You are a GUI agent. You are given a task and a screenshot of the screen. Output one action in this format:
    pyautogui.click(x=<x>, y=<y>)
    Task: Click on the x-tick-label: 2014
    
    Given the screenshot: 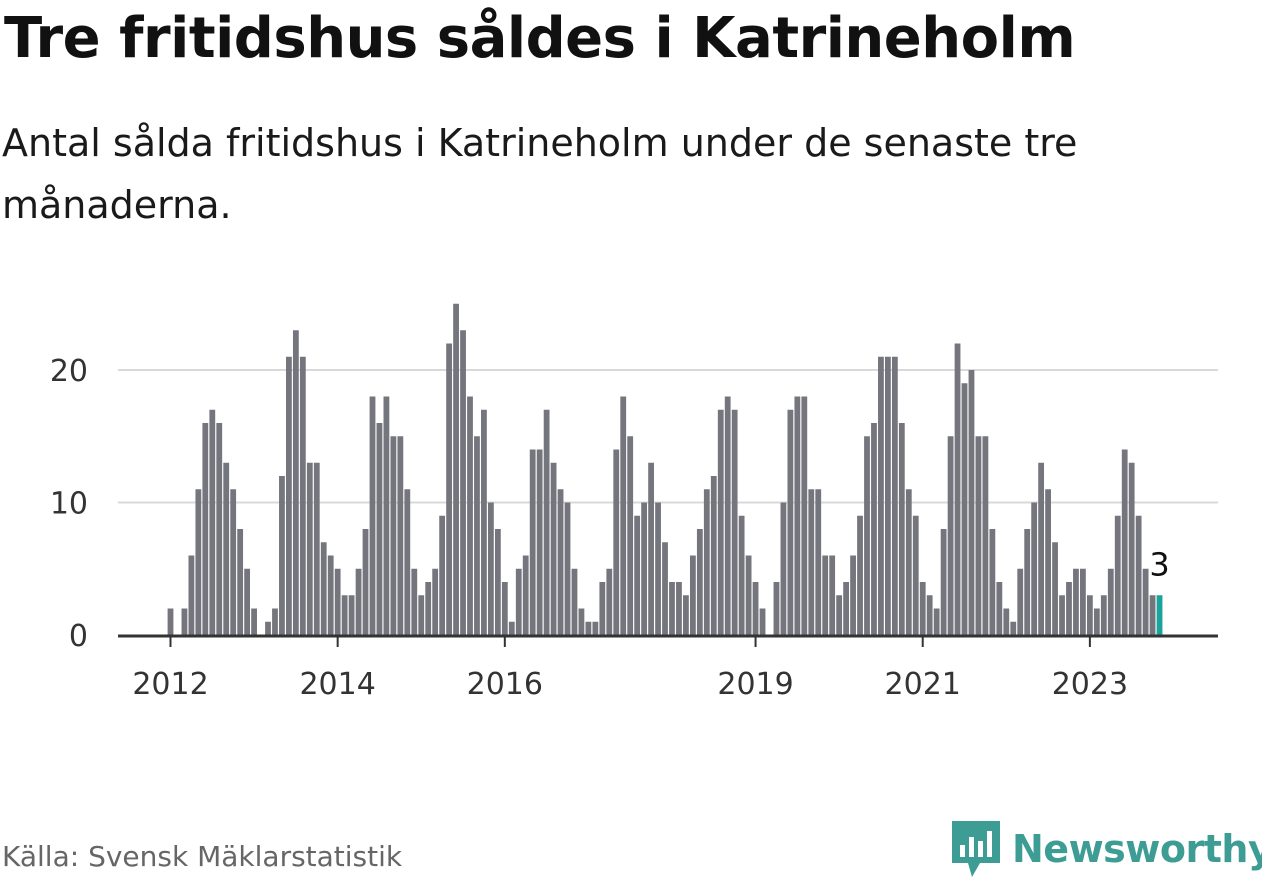 What is the action you would take?
    pyautogui.click(x=337, y=684)
    